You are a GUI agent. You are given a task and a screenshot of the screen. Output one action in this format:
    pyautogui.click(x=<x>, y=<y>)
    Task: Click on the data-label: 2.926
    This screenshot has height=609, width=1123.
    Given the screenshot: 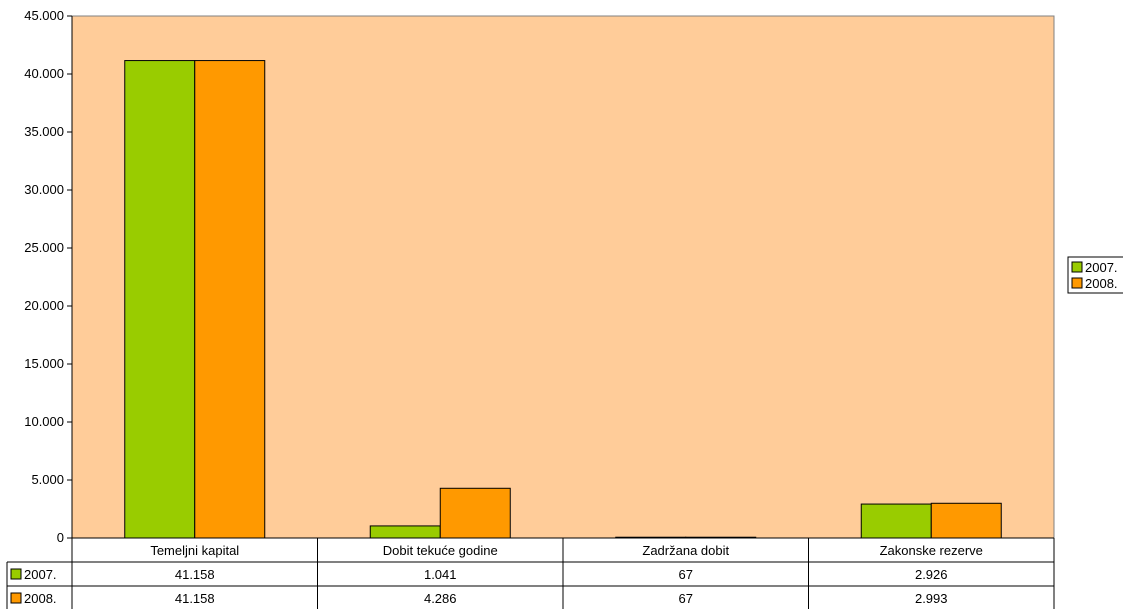 What is the action you would take?
    pyautogui.click(x=931, y=574)
    